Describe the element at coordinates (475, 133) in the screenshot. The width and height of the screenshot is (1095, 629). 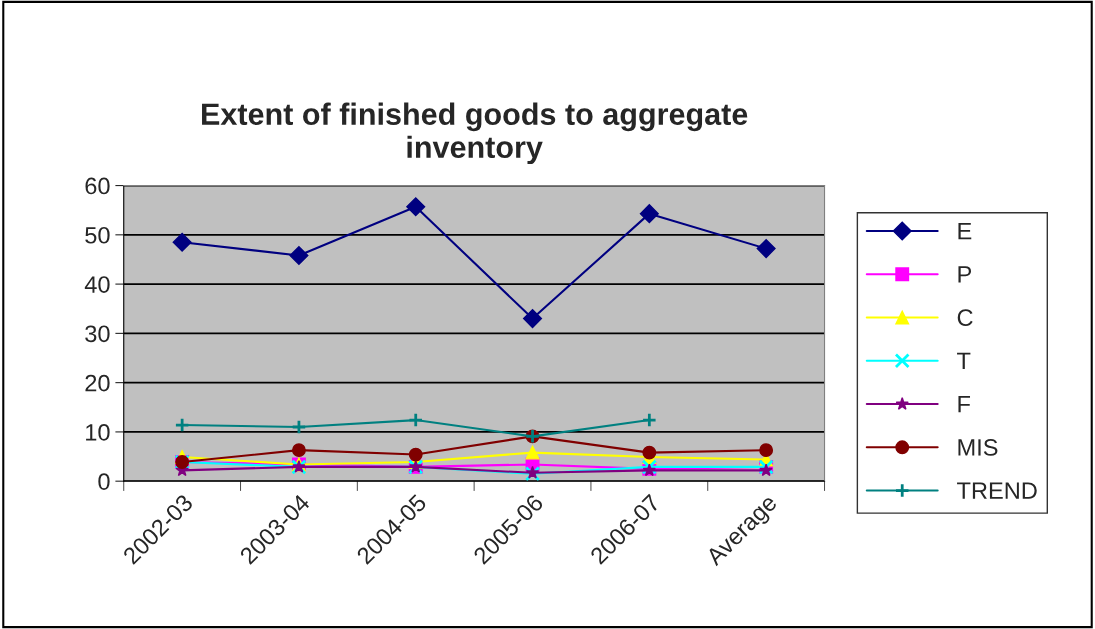
I see `chart-title: Extent of finished goods to aggregate inventory` at that location.